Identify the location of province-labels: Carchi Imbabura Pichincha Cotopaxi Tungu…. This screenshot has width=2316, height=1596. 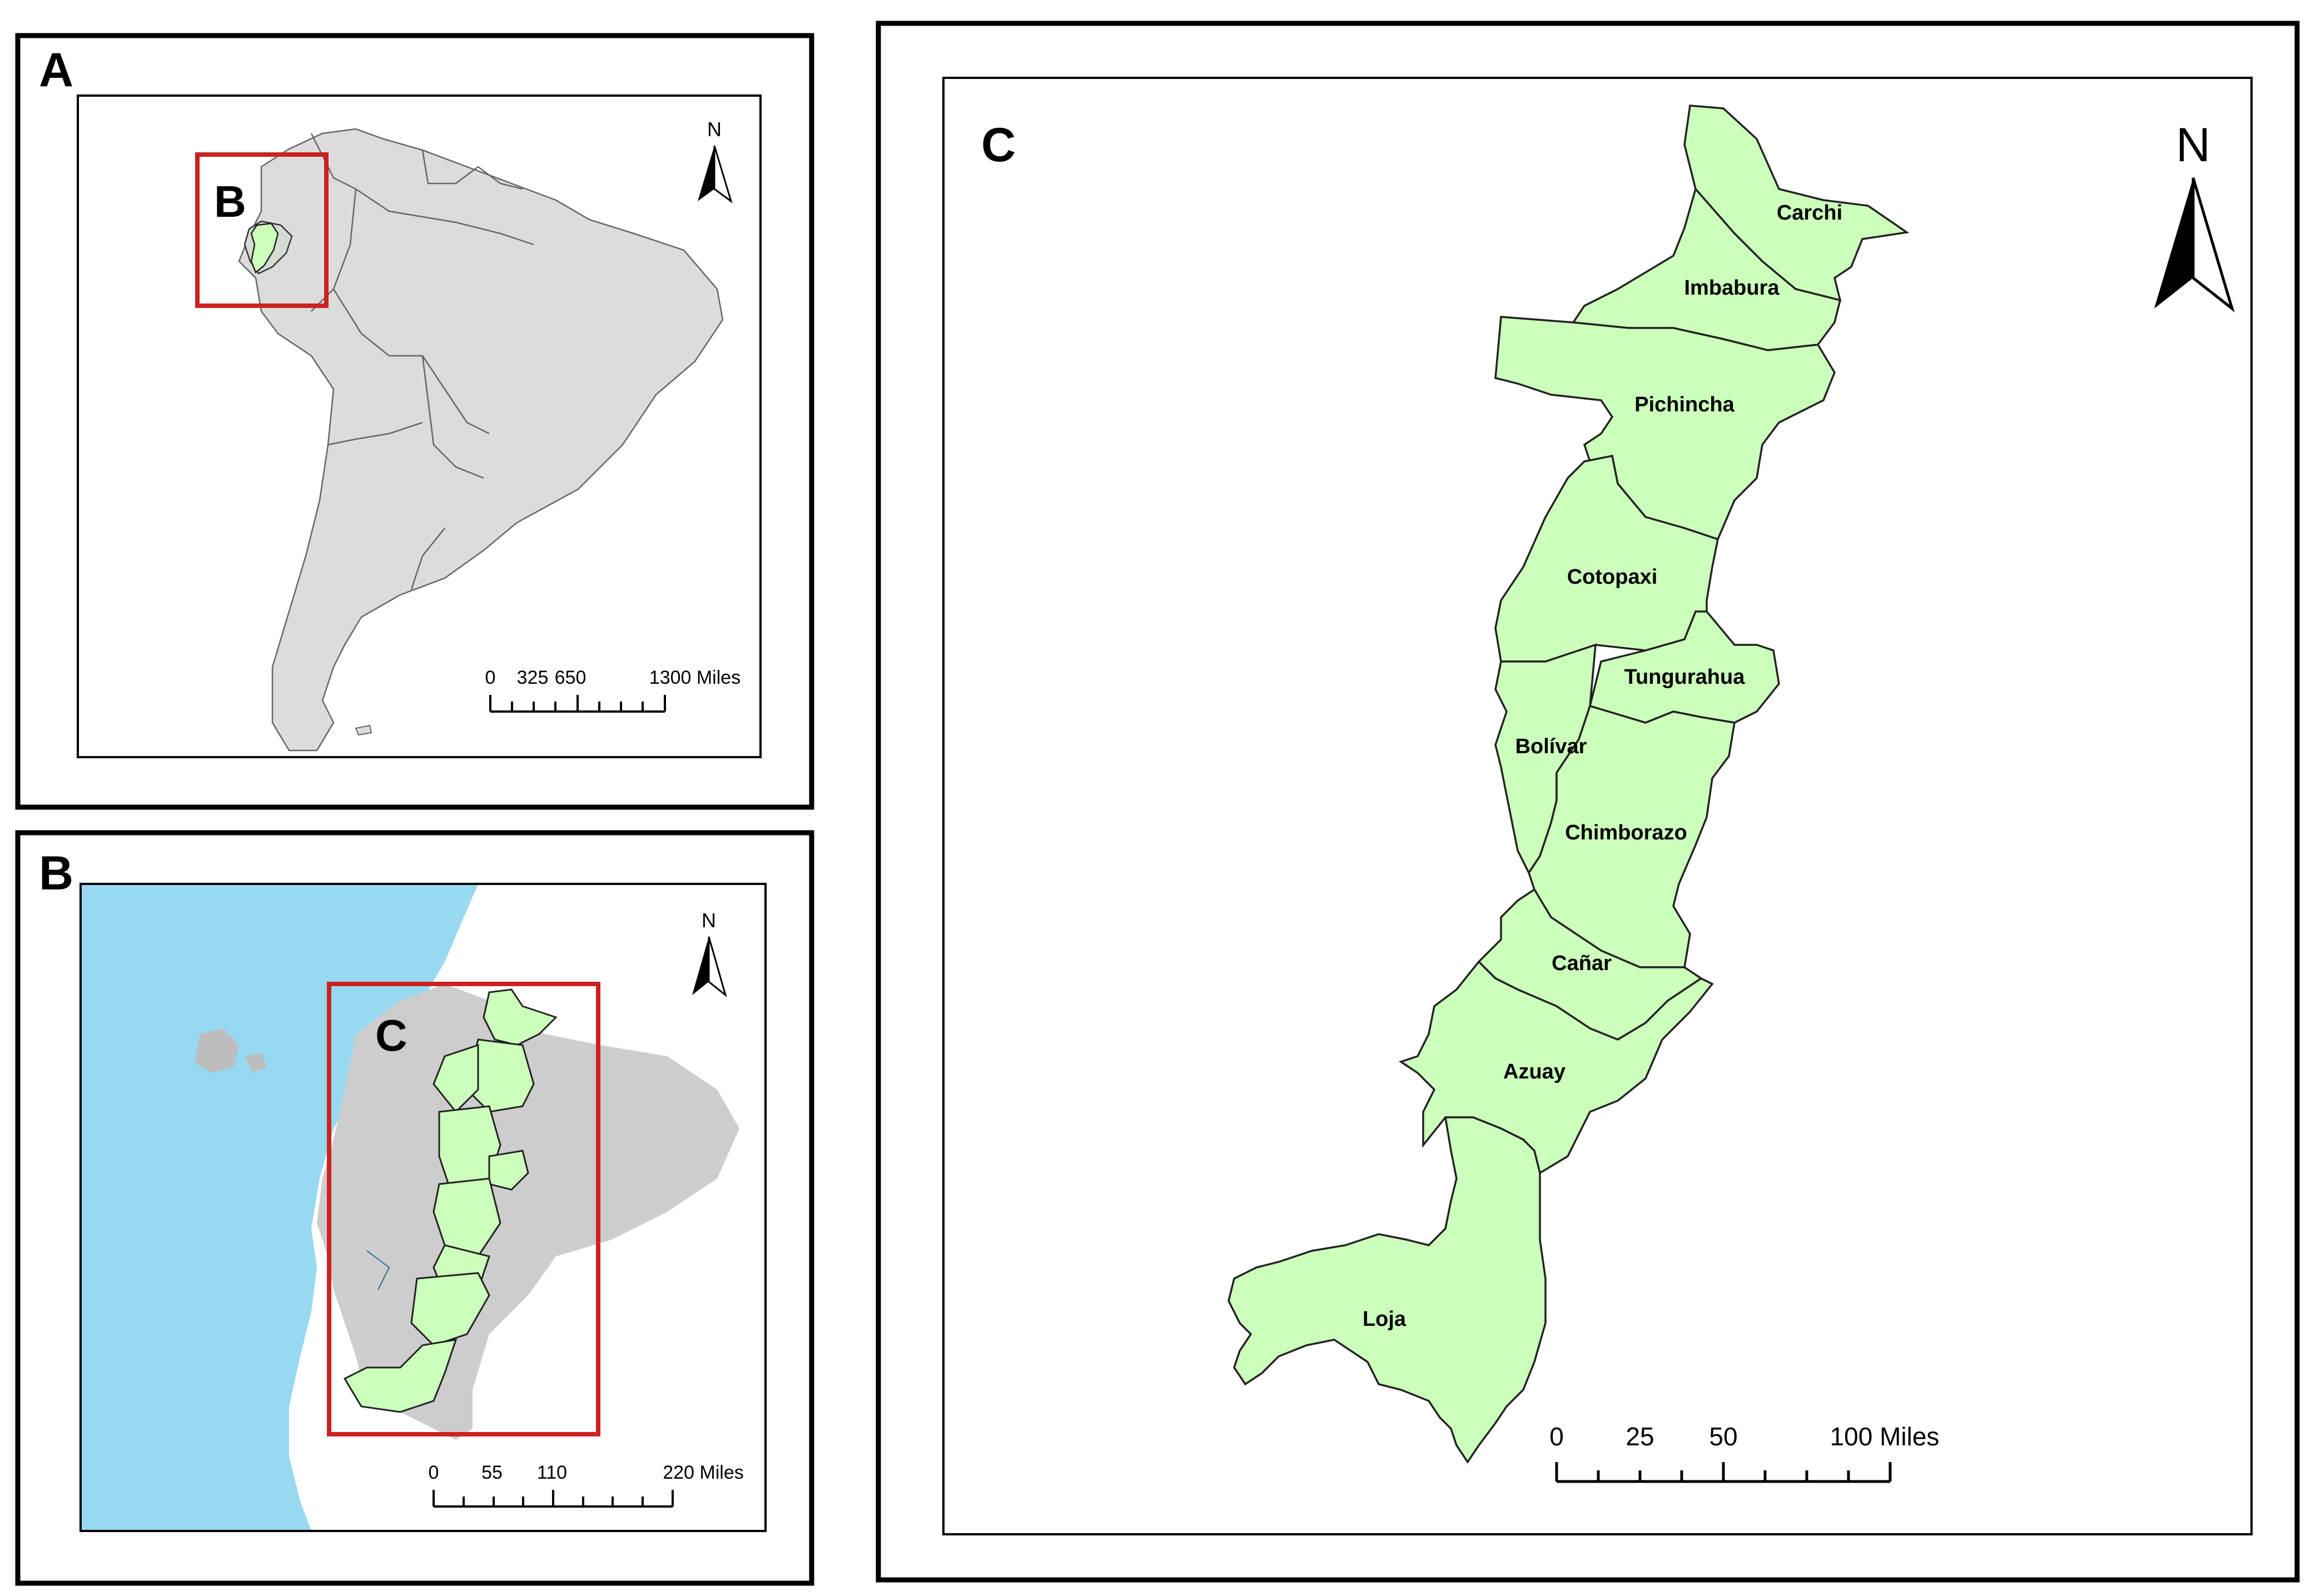
(1603, 766).